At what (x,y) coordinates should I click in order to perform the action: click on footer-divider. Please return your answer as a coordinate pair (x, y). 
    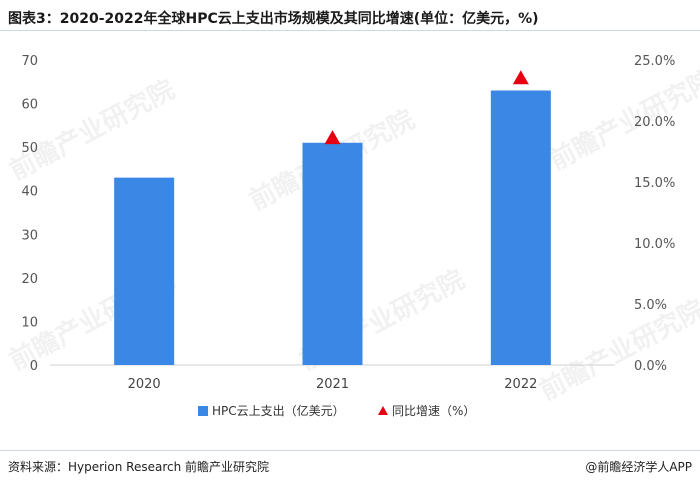
    Looking at the image, I should click on (350, 450).